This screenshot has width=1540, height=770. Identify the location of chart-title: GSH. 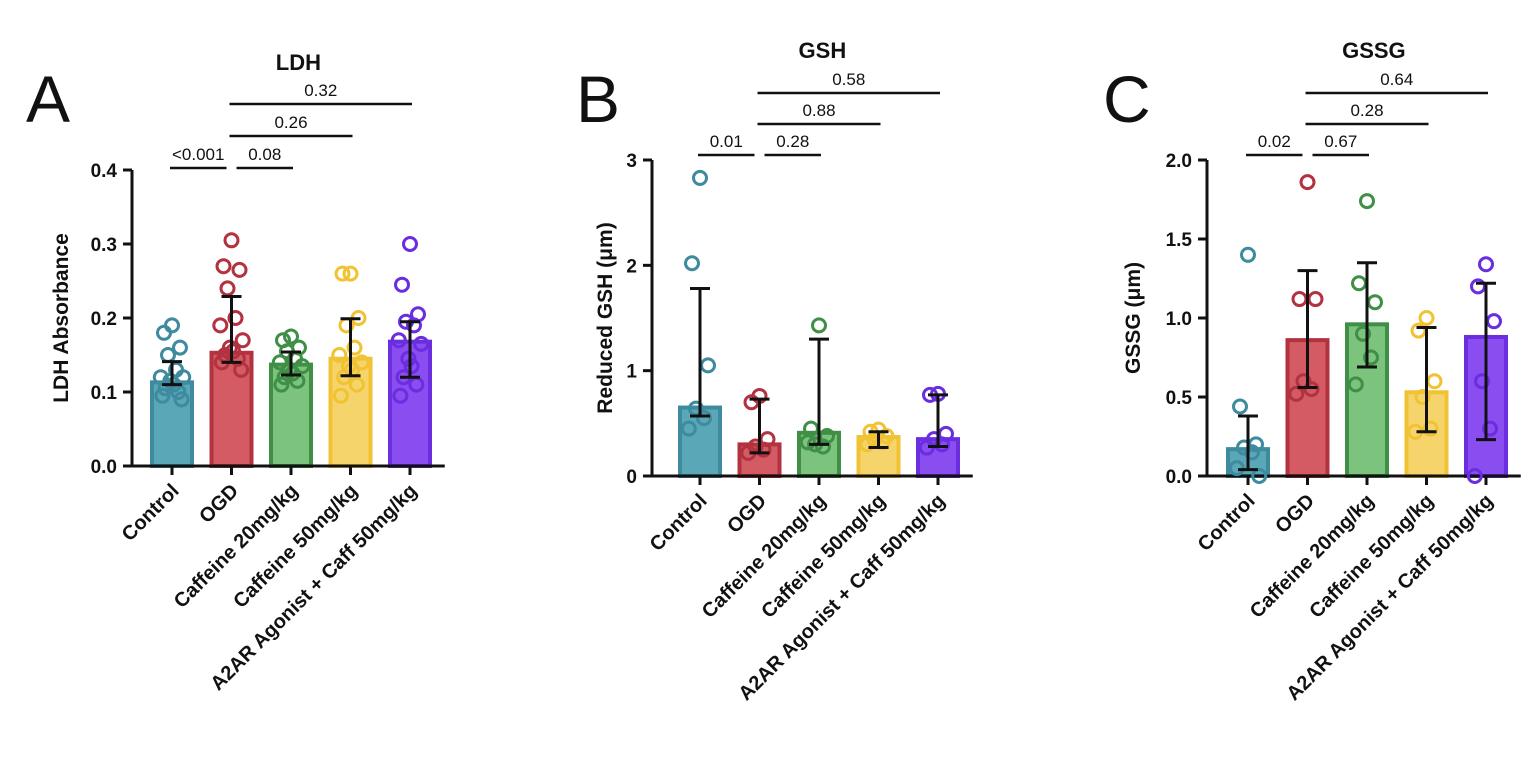
(823, 50).